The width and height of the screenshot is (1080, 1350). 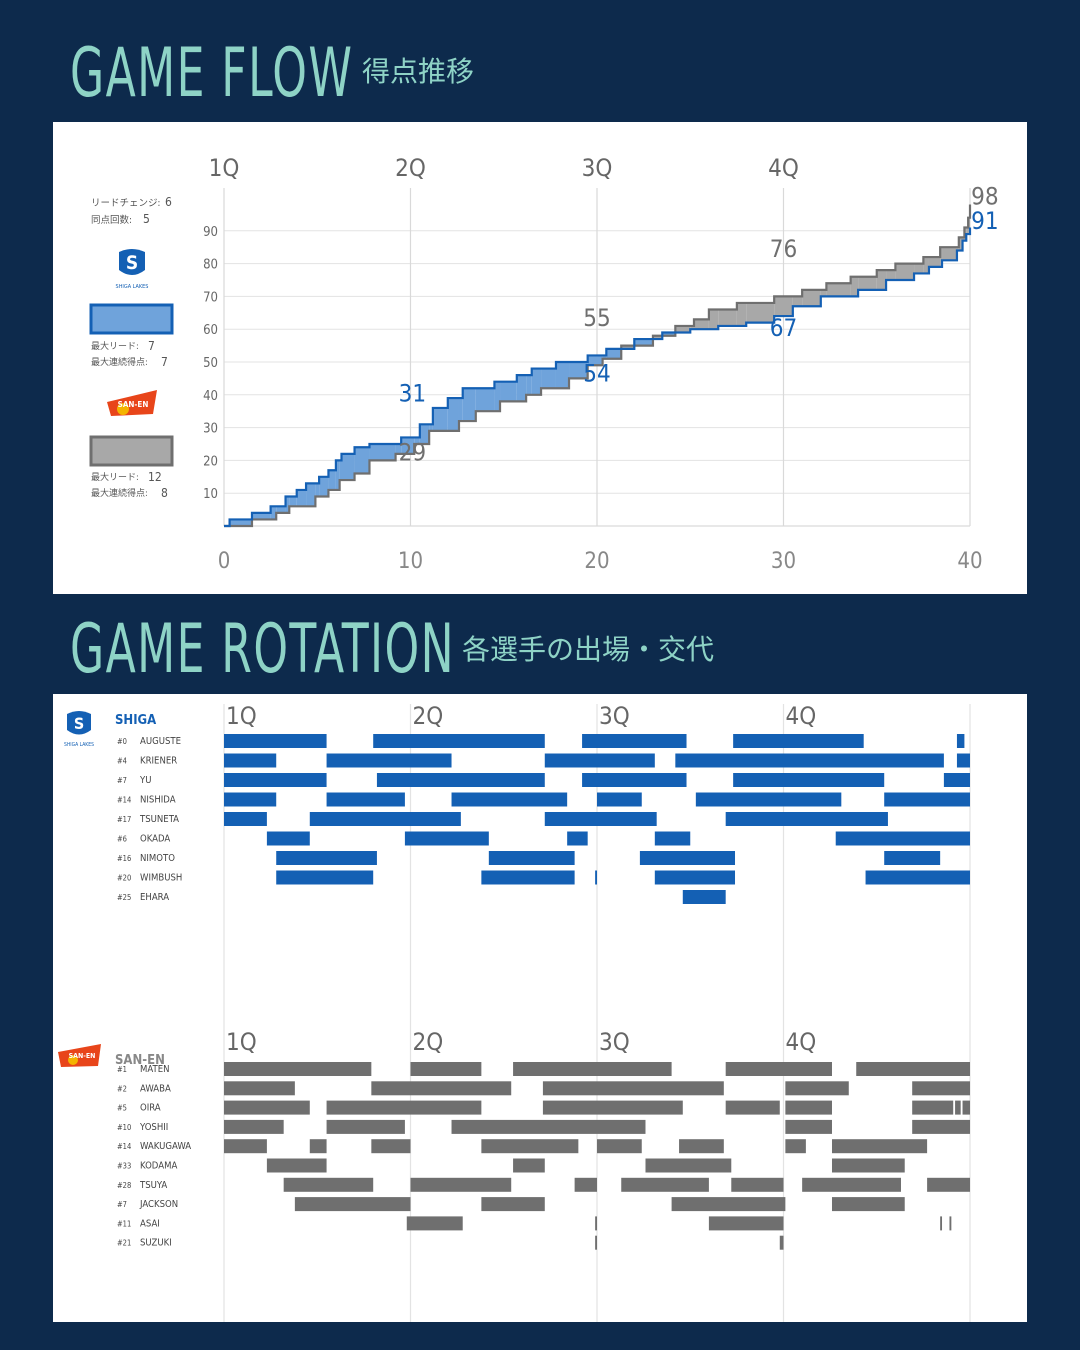 What do you see at coordinates (428, 716) in the screenshot?
I see `rotation-quarter-label: 2Q` at bounding box center [428, 716].